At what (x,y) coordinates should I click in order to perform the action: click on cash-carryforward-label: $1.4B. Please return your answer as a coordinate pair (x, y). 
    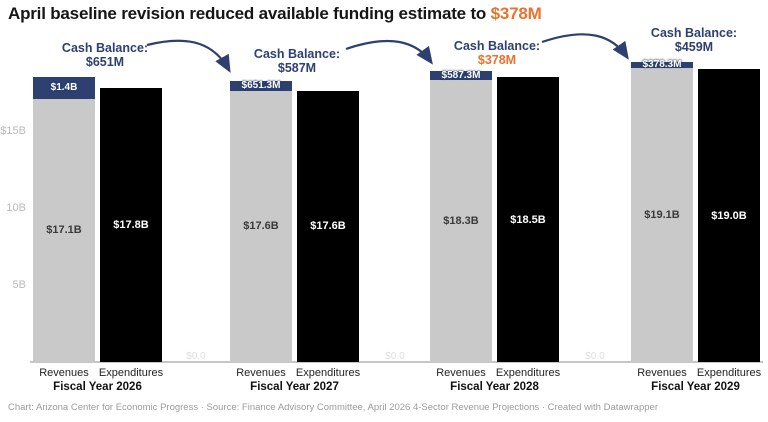
    Looking at the image, I should click on (64, 88).